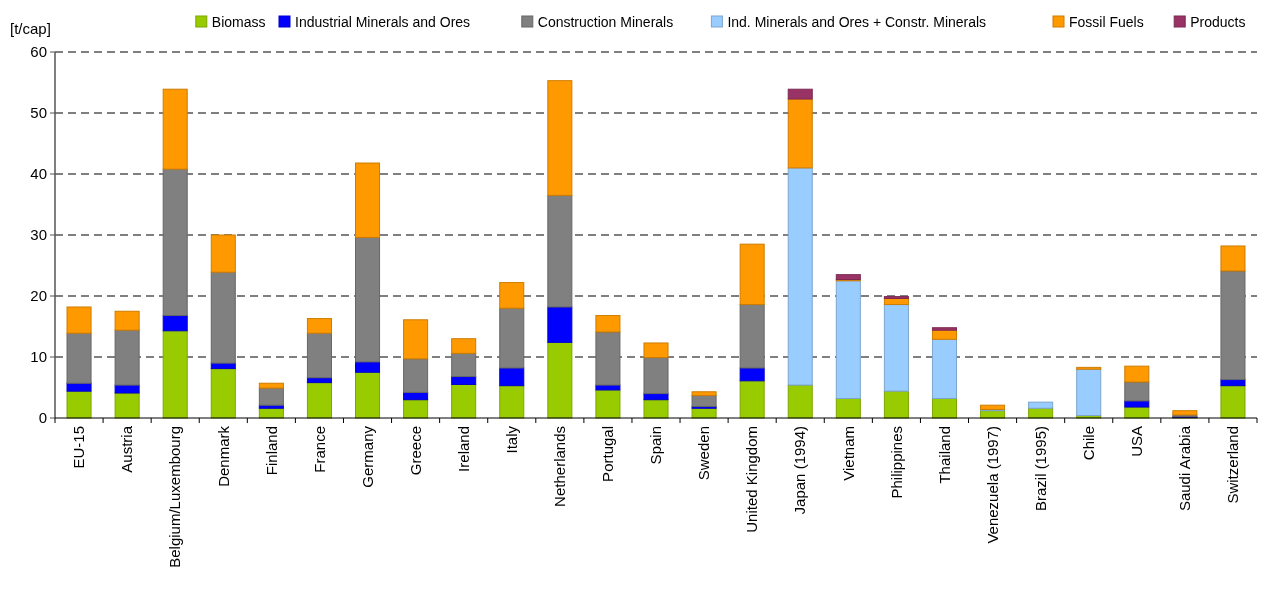 This screenshot has height=600, width=1273. What do you see at coordinates (238, 21) in the screenshot?
I see `legend-label: Biomass` at bounding box center [238, 21].